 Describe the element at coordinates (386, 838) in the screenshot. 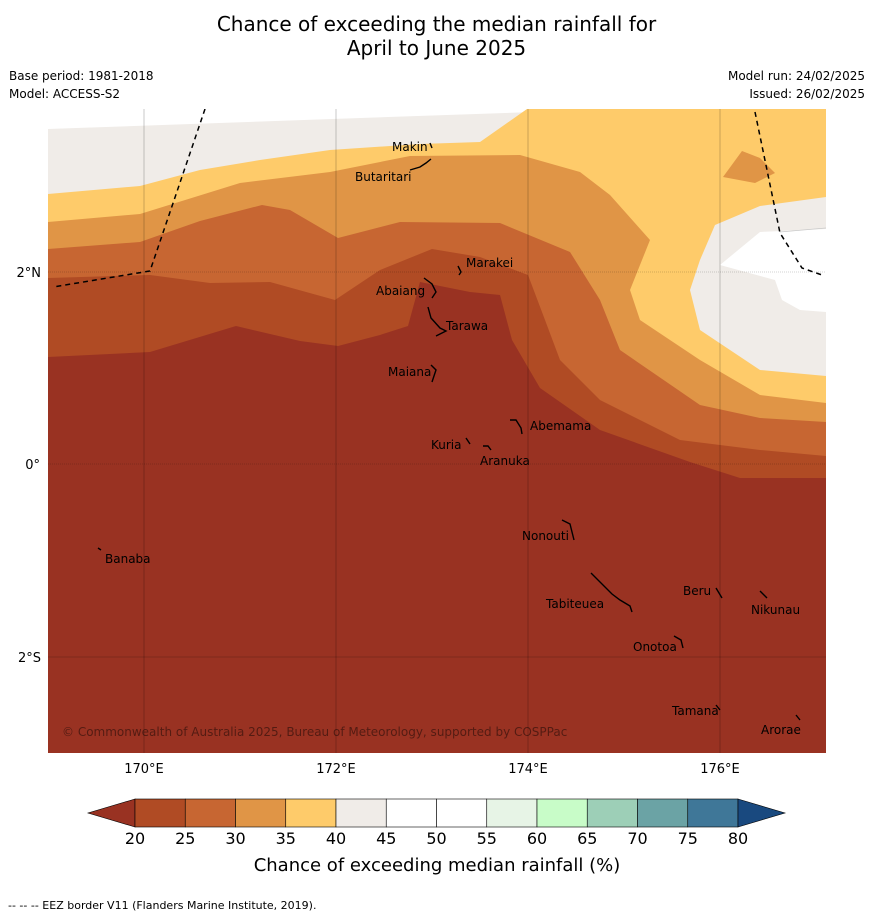

I see `colorbar-tick-label: 45` at that location.